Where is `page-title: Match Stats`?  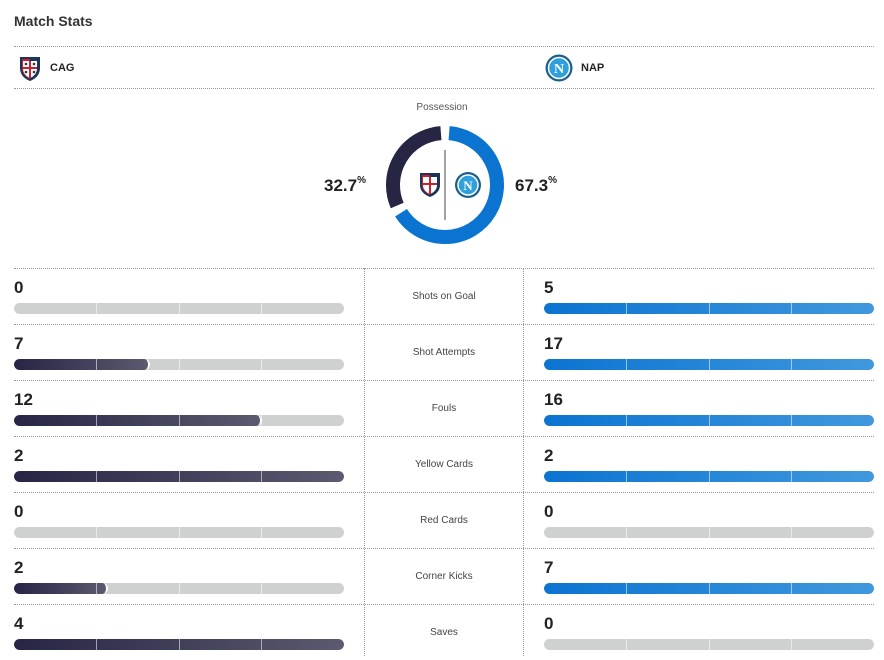
page-title: Match Stats is located at coordinates (53, 21).